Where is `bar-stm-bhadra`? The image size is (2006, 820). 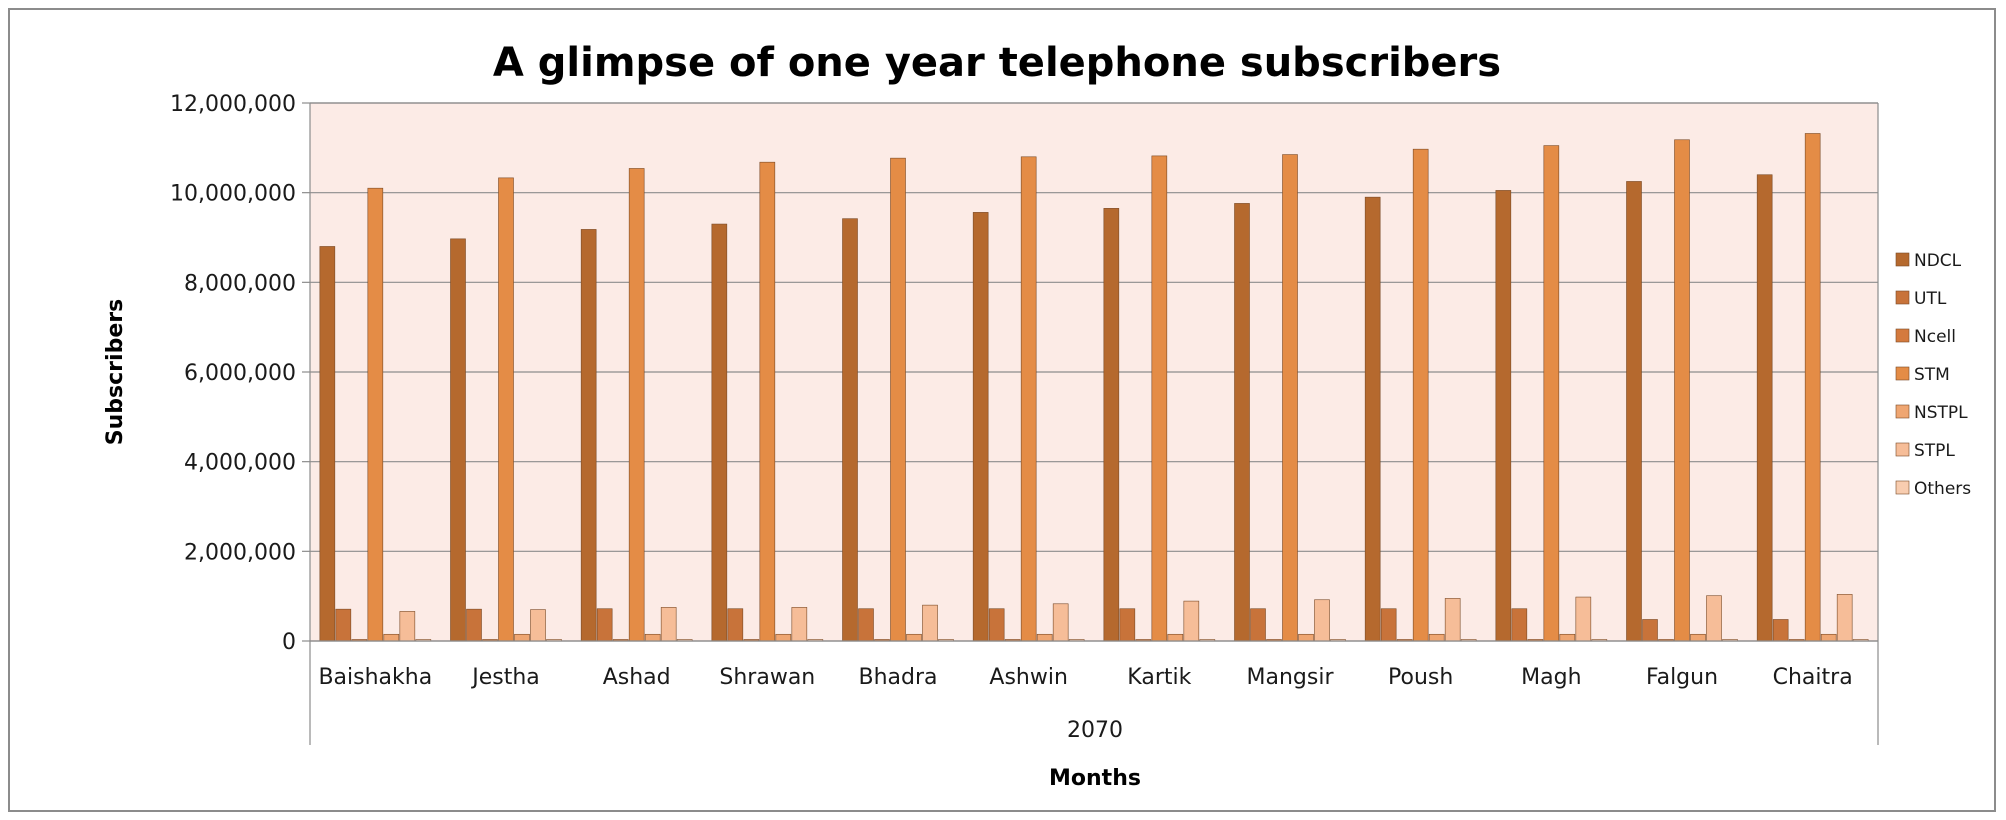 bar-stm-bhadra is located at coordinates (898, 399).